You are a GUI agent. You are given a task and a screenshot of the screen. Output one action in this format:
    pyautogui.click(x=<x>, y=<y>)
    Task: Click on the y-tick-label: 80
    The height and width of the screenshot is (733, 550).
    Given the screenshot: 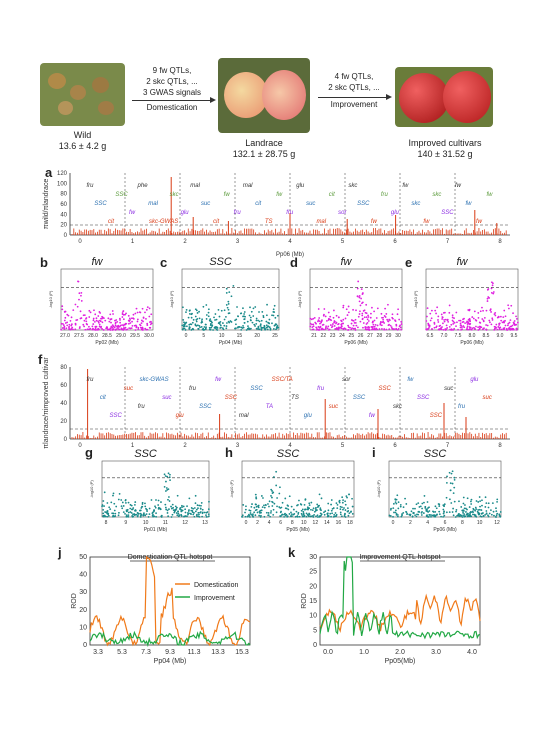 What is the action you would take?
    pyautogui.click(x=63, y=368)
    